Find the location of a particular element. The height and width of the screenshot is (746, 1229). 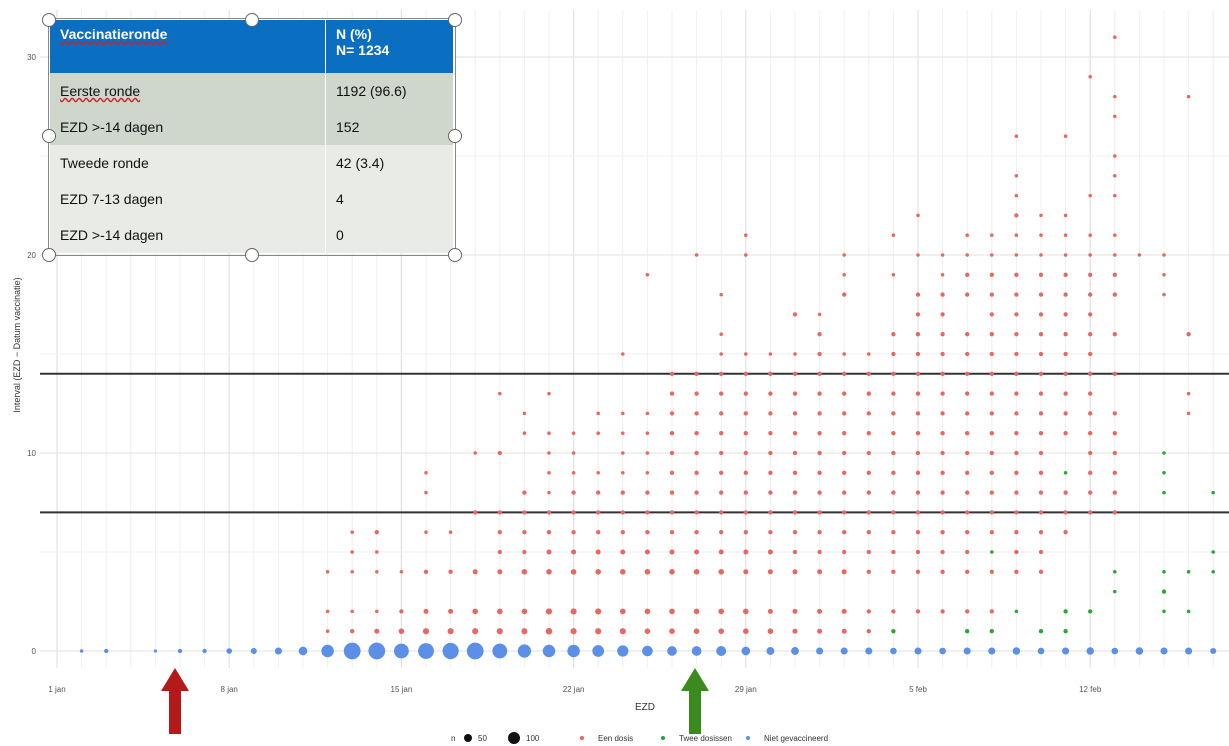

y-tick-label: 20 is located at coordinates (31, 255).